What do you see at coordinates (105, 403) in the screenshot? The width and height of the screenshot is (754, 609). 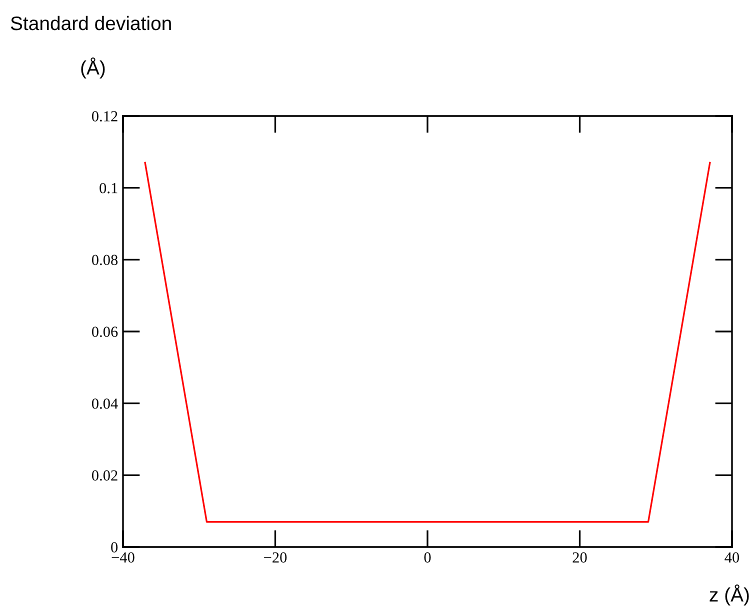 I see `y-tick-label: 0.04` at bounding box center [105, 403].